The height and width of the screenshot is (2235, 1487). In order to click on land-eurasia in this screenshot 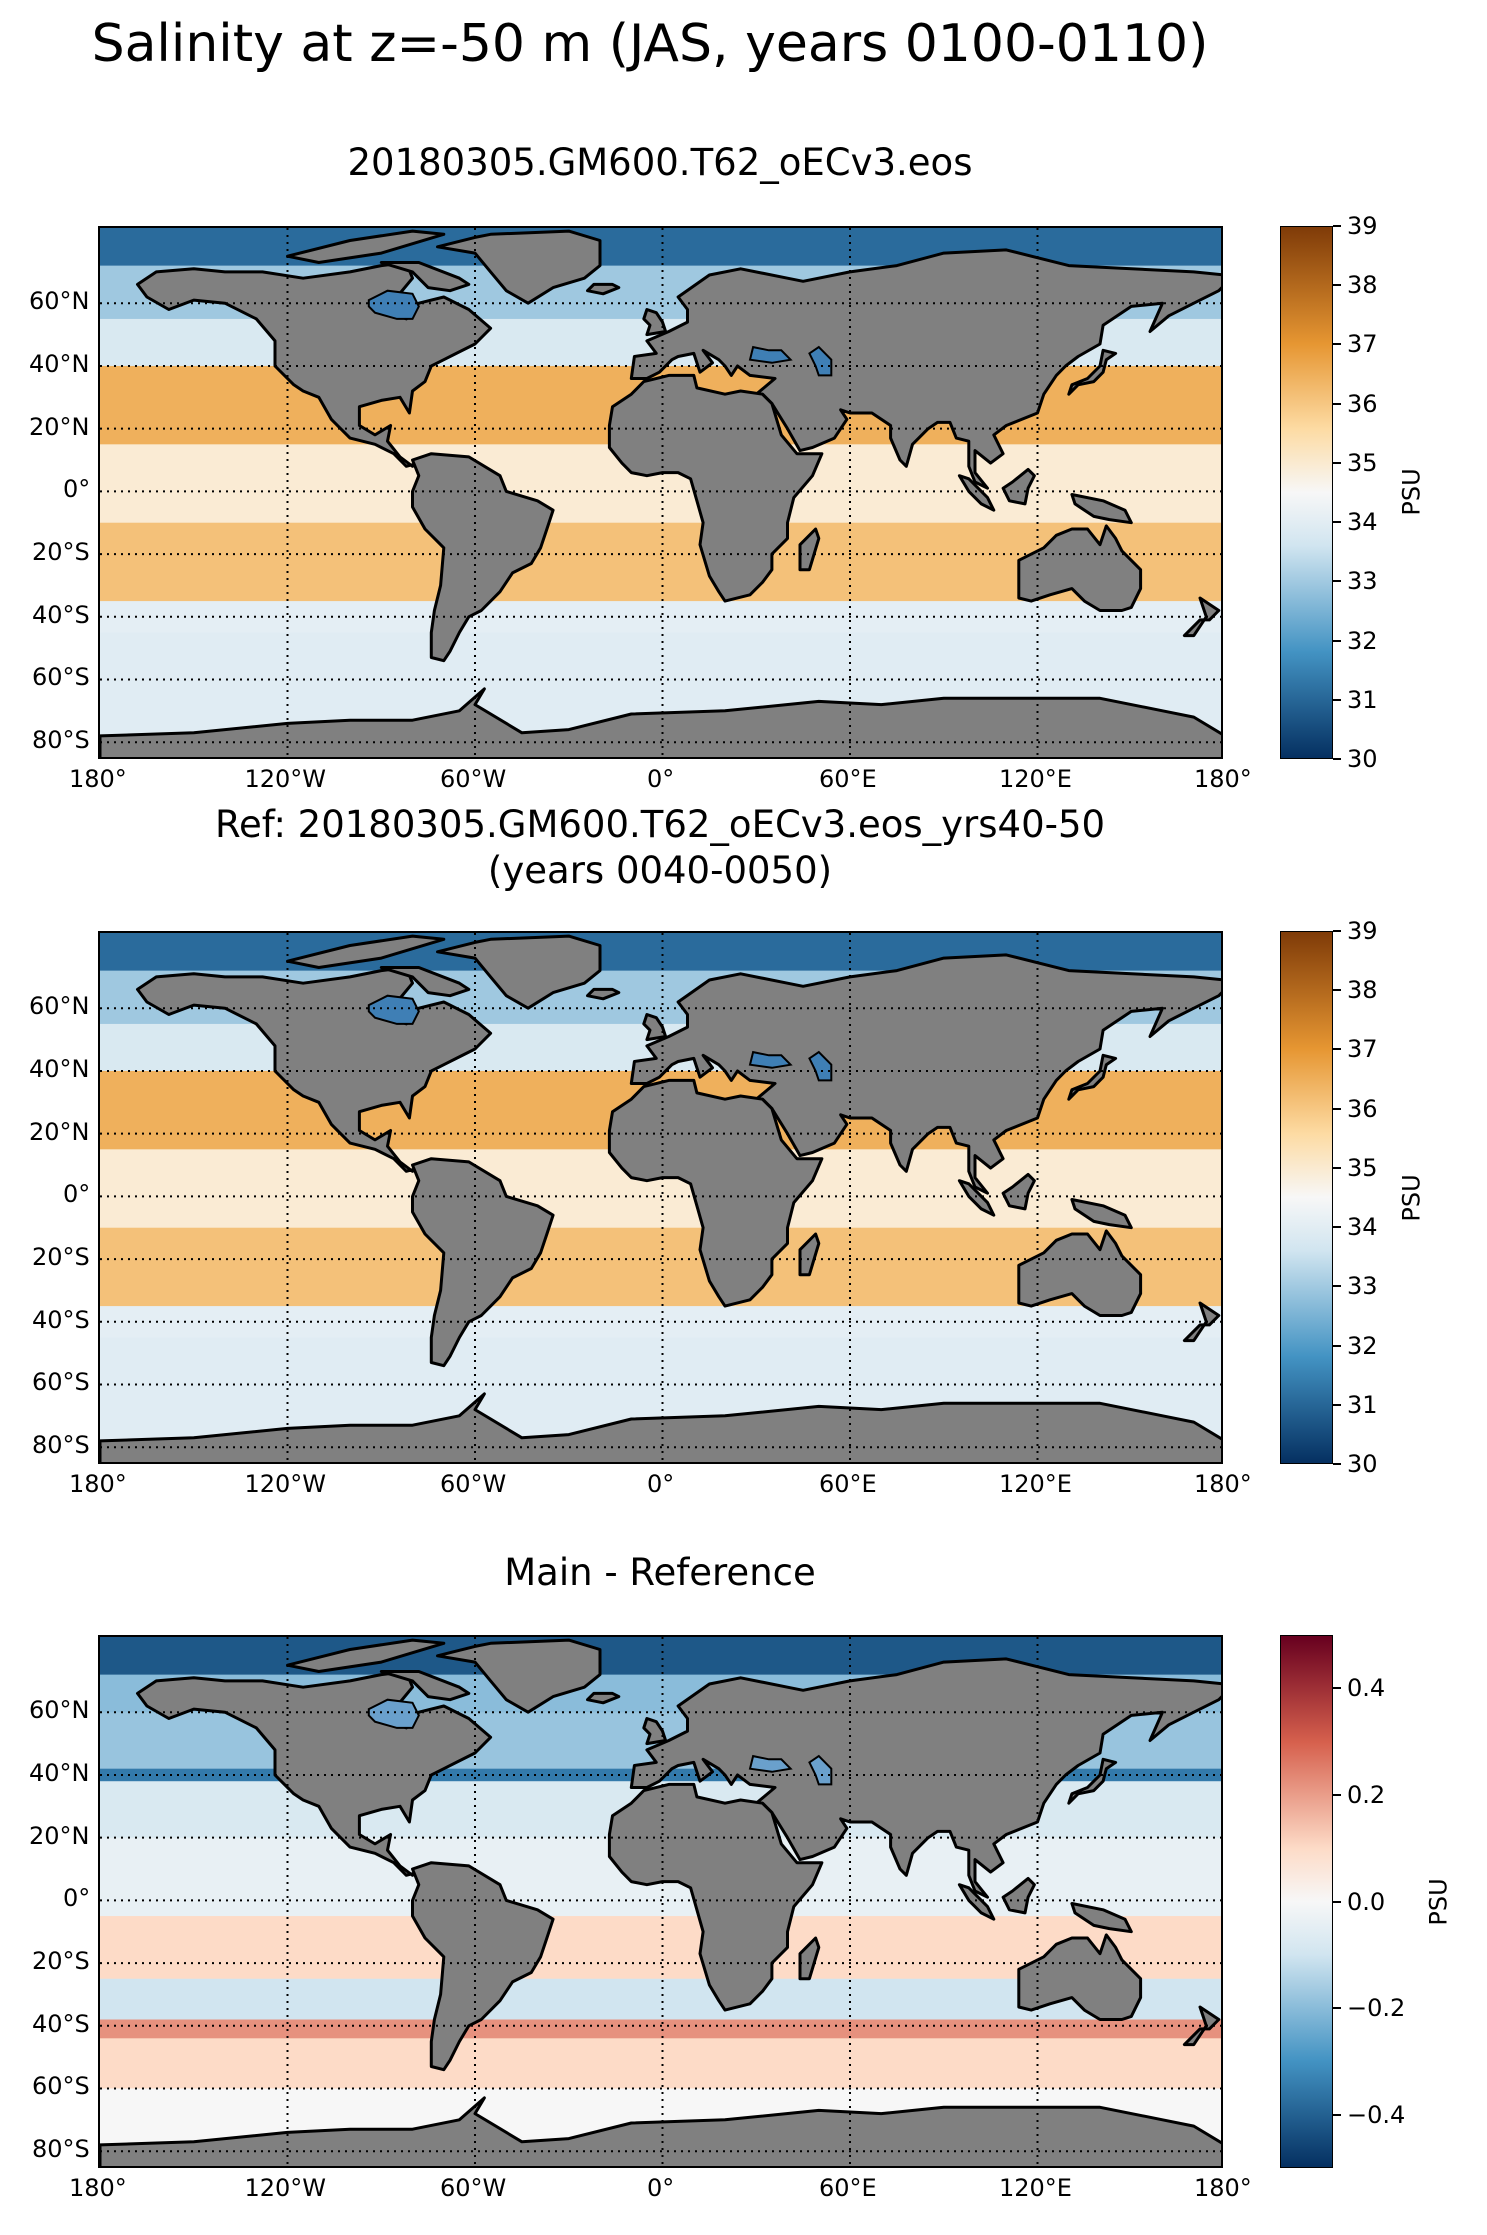, I will do `click(925, 1778)`.